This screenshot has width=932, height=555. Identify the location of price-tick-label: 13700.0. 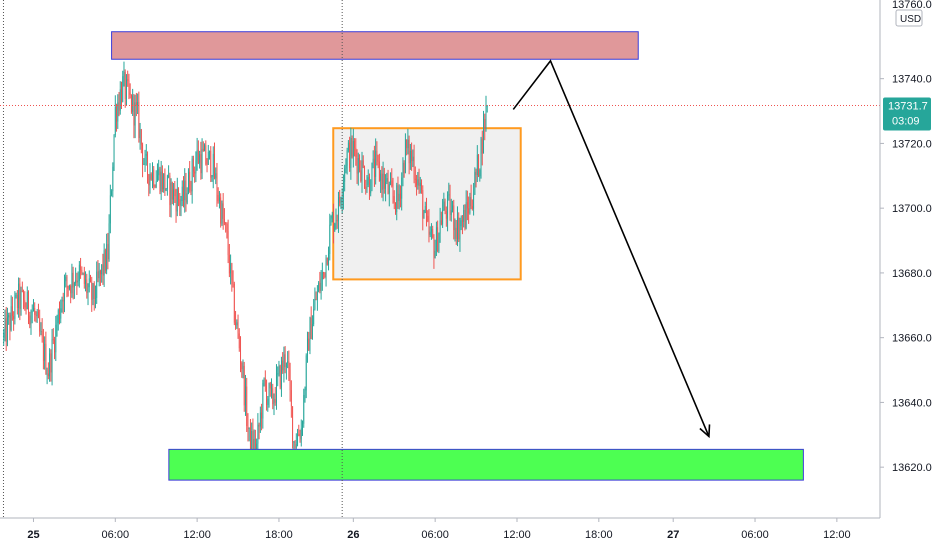
(912, 209).